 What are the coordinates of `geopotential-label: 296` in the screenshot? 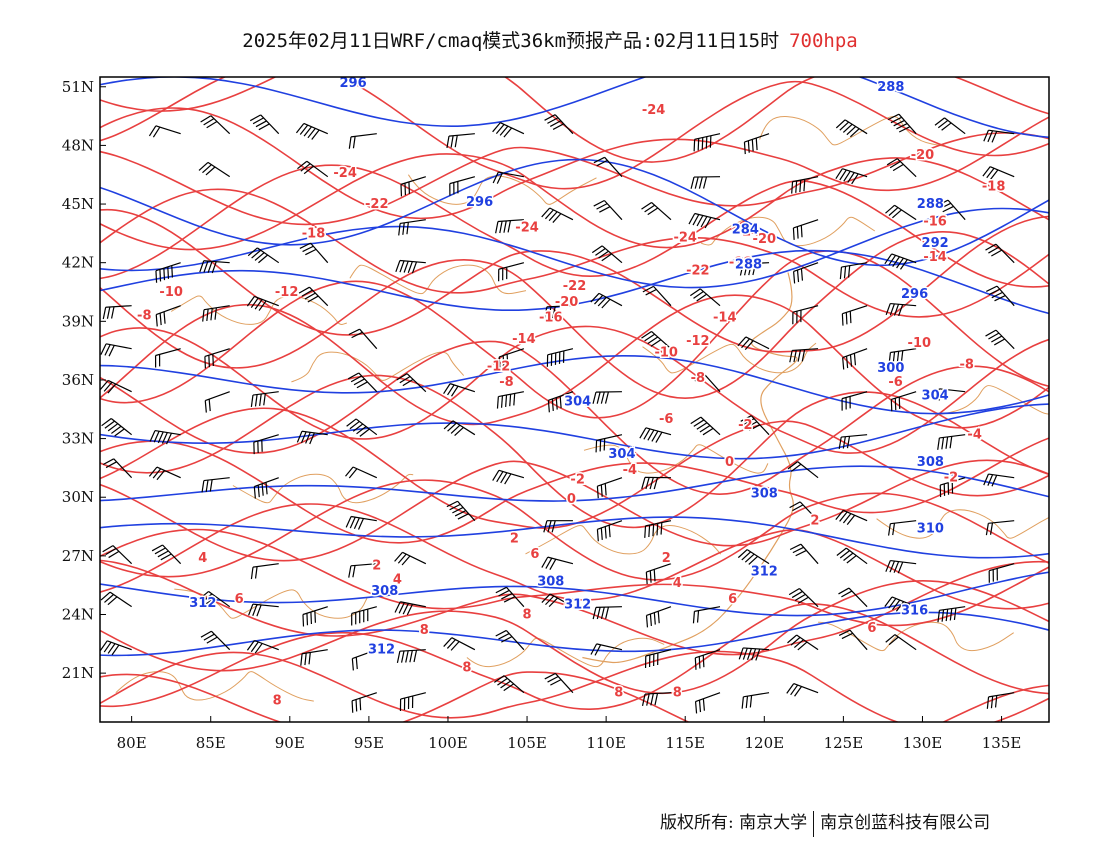 It's located at (479, 202).